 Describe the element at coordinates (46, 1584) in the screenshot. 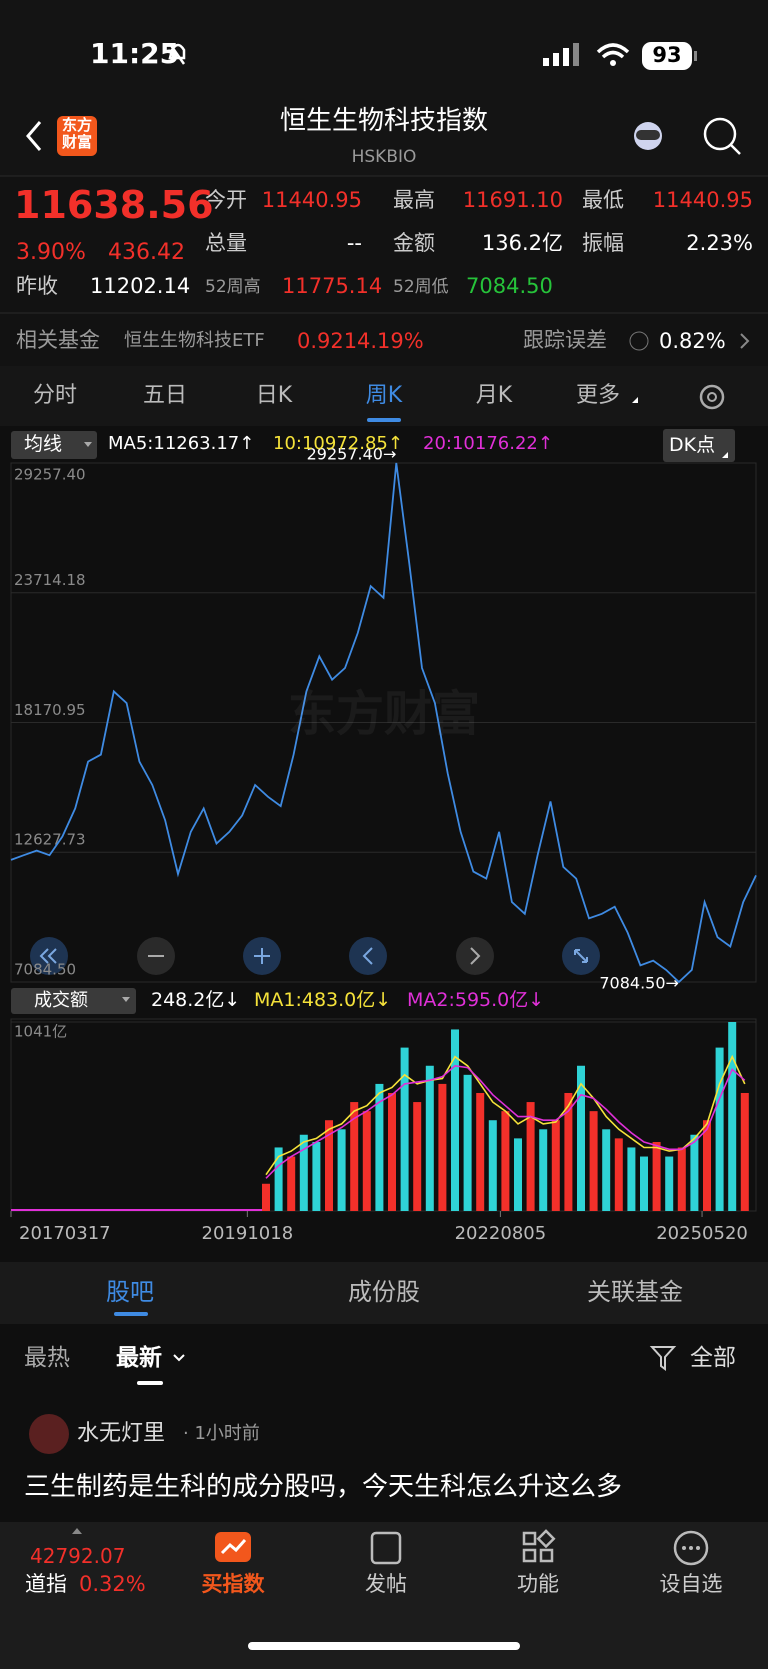

I see `index-name: 道指` at that location.